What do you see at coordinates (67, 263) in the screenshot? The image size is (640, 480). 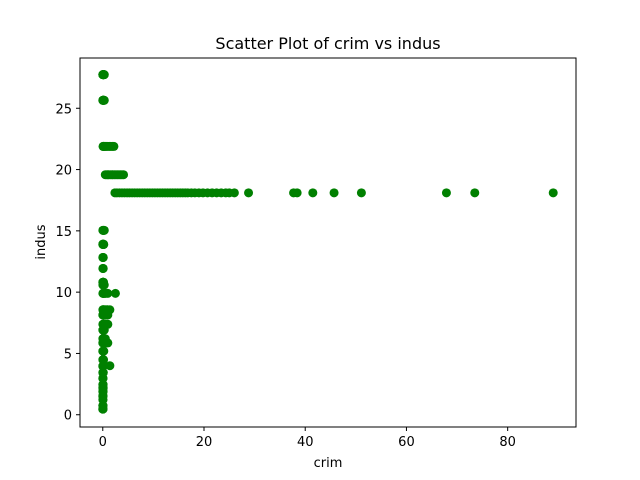 I see `y-axis-ticks: 0 5 10 15 20 25` at bounding box center [67, 263].